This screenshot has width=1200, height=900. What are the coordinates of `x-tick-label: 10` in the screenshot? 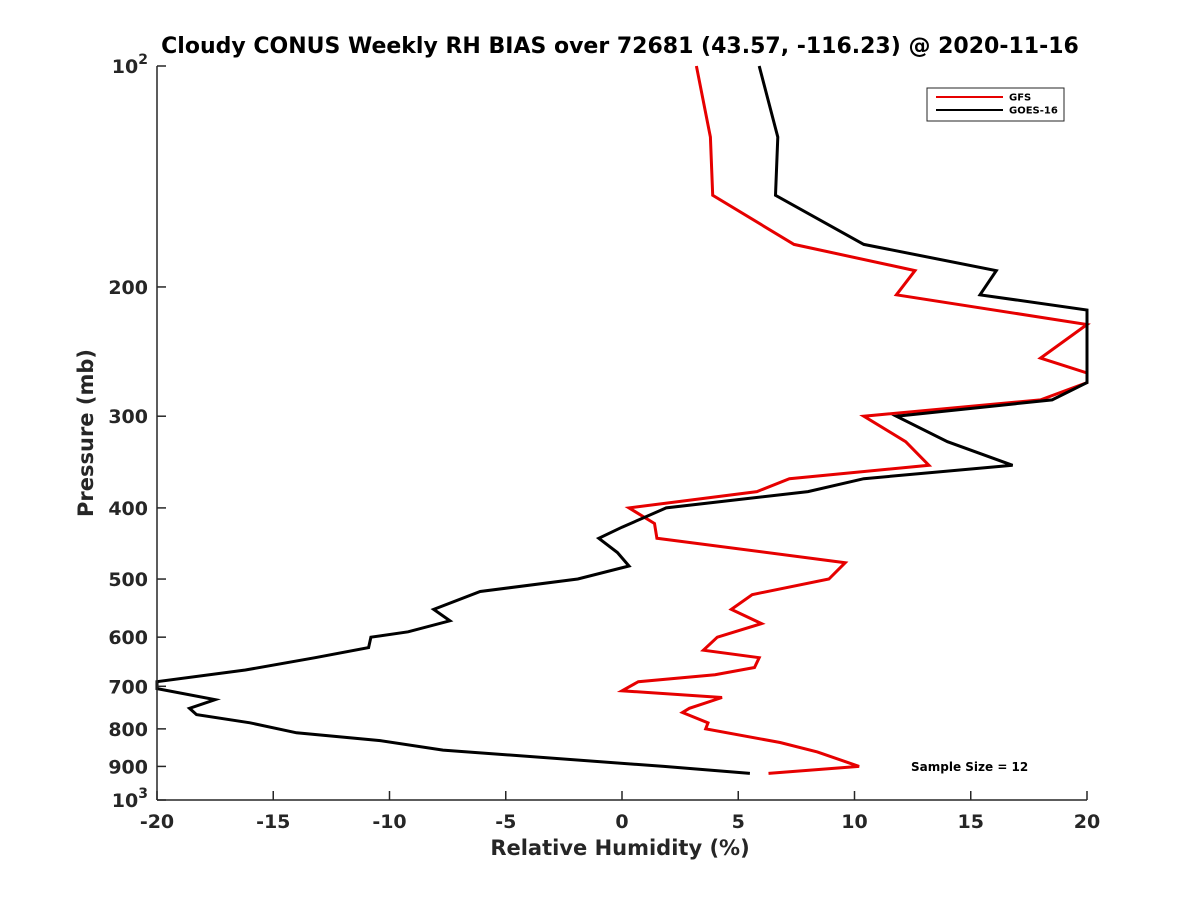 It's located at (854, 822).